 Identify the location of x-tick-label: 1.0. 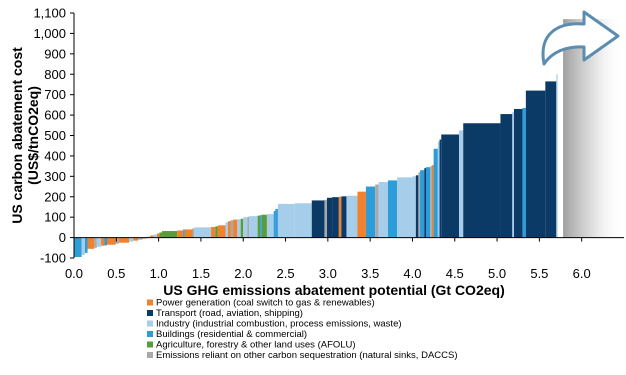
(159, 273).